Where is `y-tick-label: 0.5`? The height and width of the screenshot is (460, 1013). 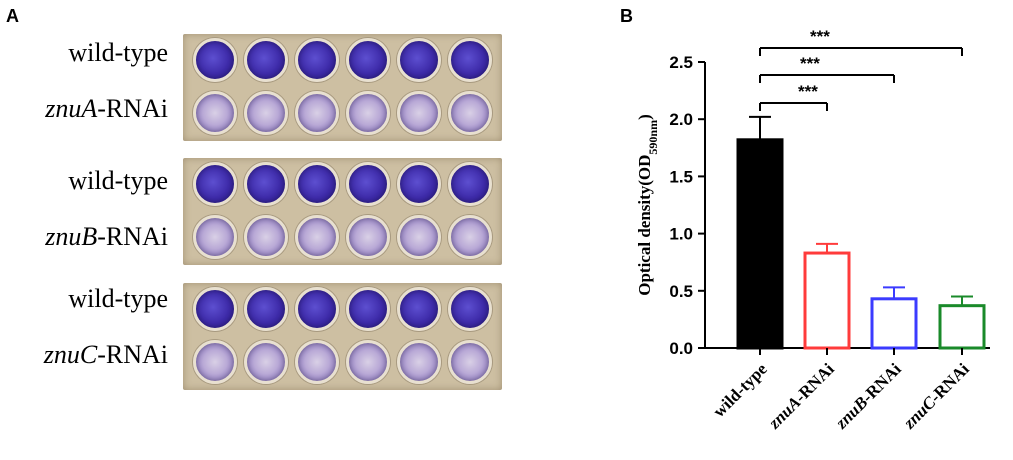 y-tick-label: 0.5 is located at coordinates (681, 291).